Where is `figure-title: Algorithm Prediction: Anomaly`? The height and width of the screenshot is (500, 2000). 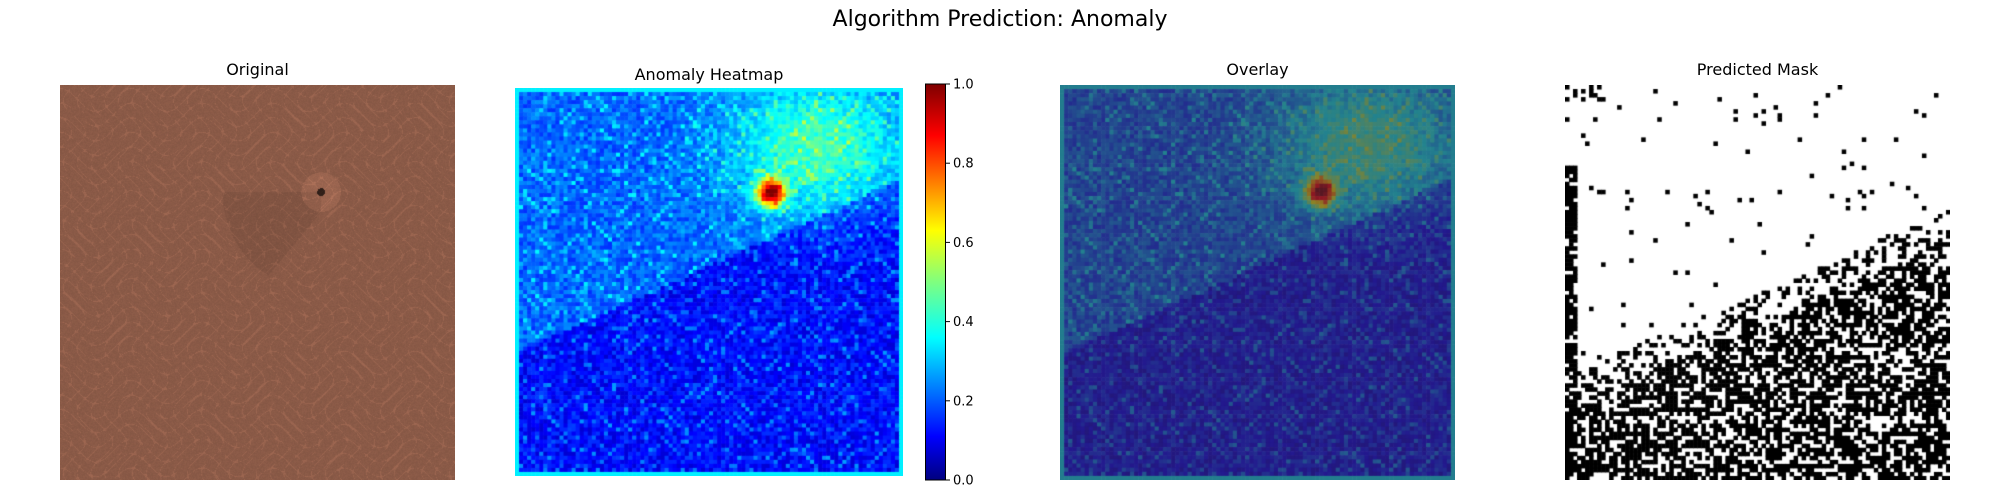 figure-title: Algorithm Prediction: Anomaly is located at coordinates (1000, 19).